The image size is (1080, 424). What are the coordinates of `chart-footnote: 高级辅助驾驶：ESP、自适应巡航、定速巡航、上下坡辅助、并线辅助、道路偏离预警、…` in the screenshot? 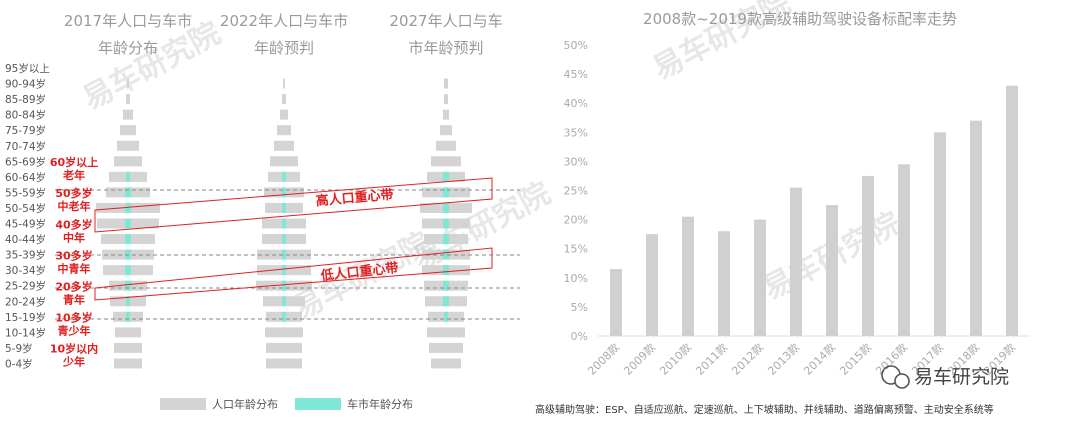 It's located at (764, 409).